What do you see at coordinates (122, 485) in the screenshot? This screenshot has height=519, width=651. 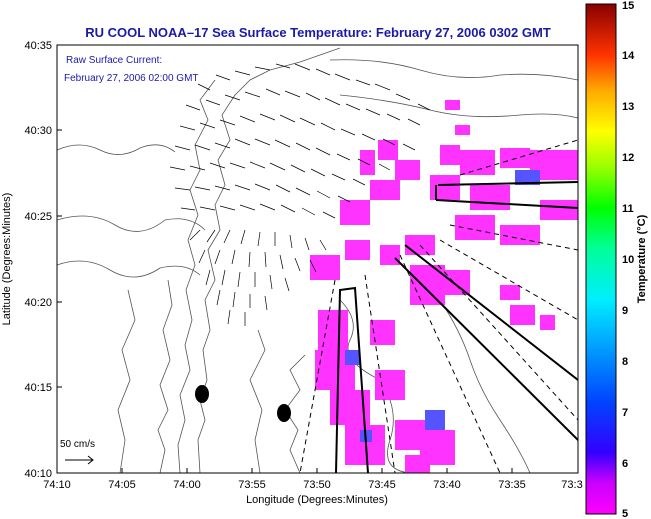 I see `x-tick-label: 74:05` at bounding box center [122, 485].